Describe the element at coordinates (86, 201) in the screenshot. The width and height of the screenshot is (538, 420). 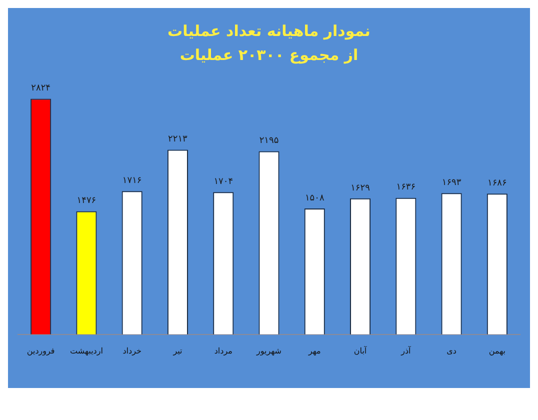
I see `data-label: ۱۴۷۶` at that location.